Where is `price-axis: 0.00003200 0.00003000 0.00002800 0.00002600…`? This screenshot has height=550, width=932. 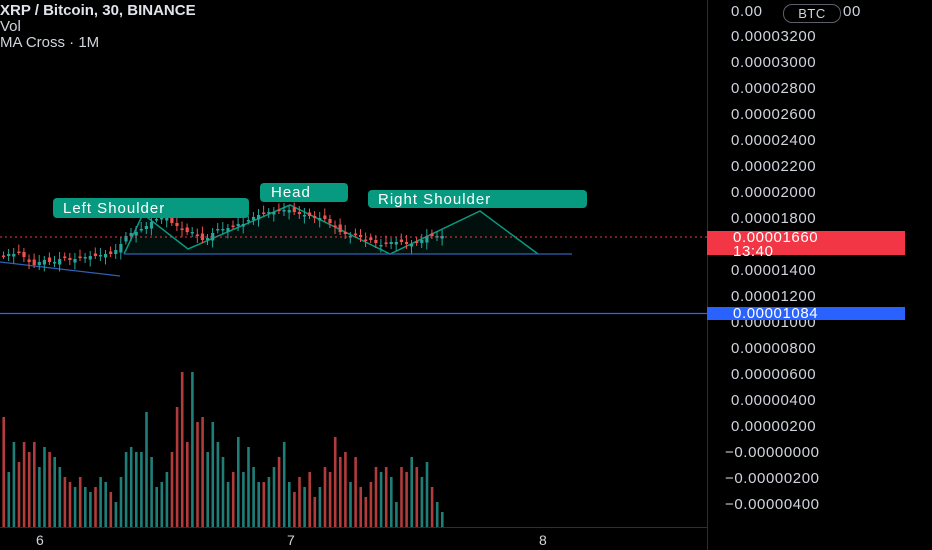 price-axis: 0.00003200 0.00003000 0.00002800 0.00002600… is located at coordinates (772, 270).